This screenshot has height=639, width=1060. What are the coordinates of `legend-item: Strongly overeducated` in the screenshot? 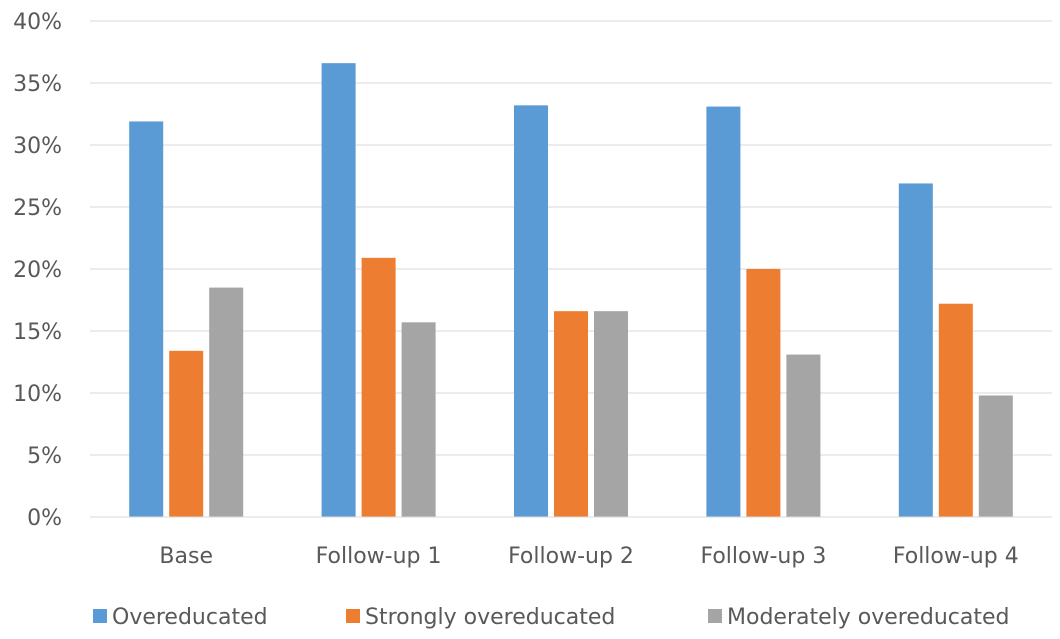 It's located at (480, 617).